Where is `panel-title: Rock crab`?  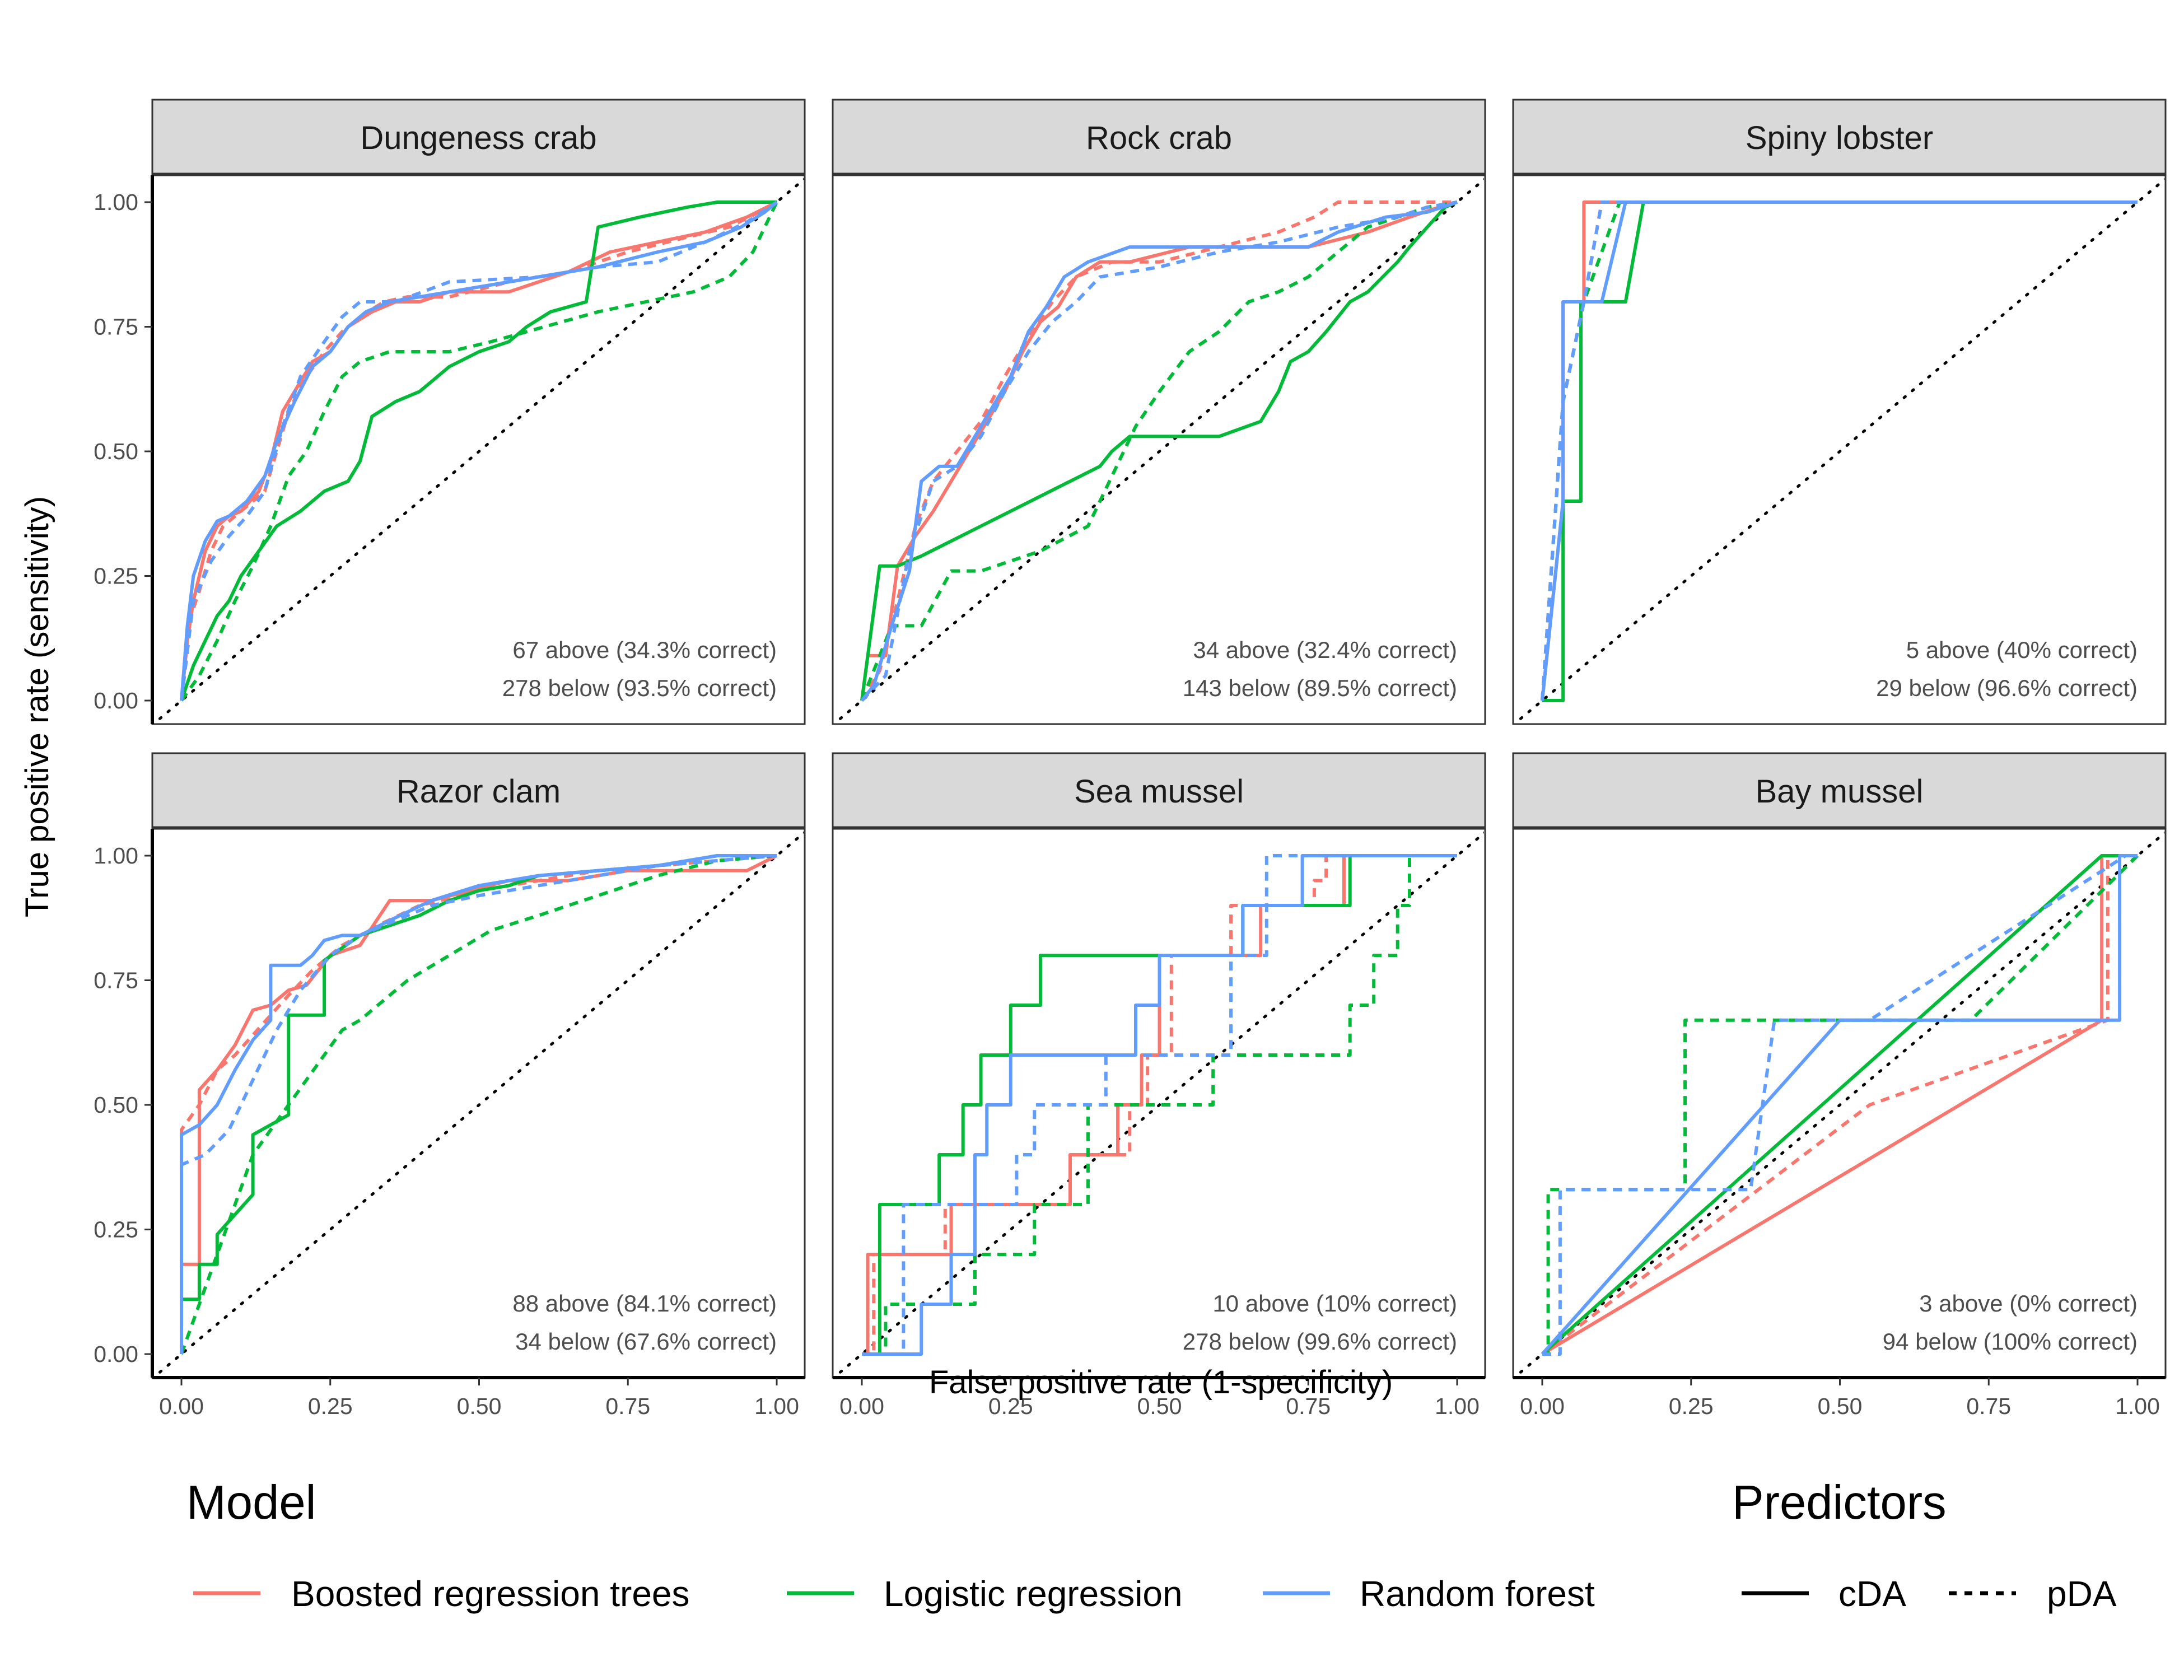
panel-title: Rock crab is located at coordinates (1159, 138).